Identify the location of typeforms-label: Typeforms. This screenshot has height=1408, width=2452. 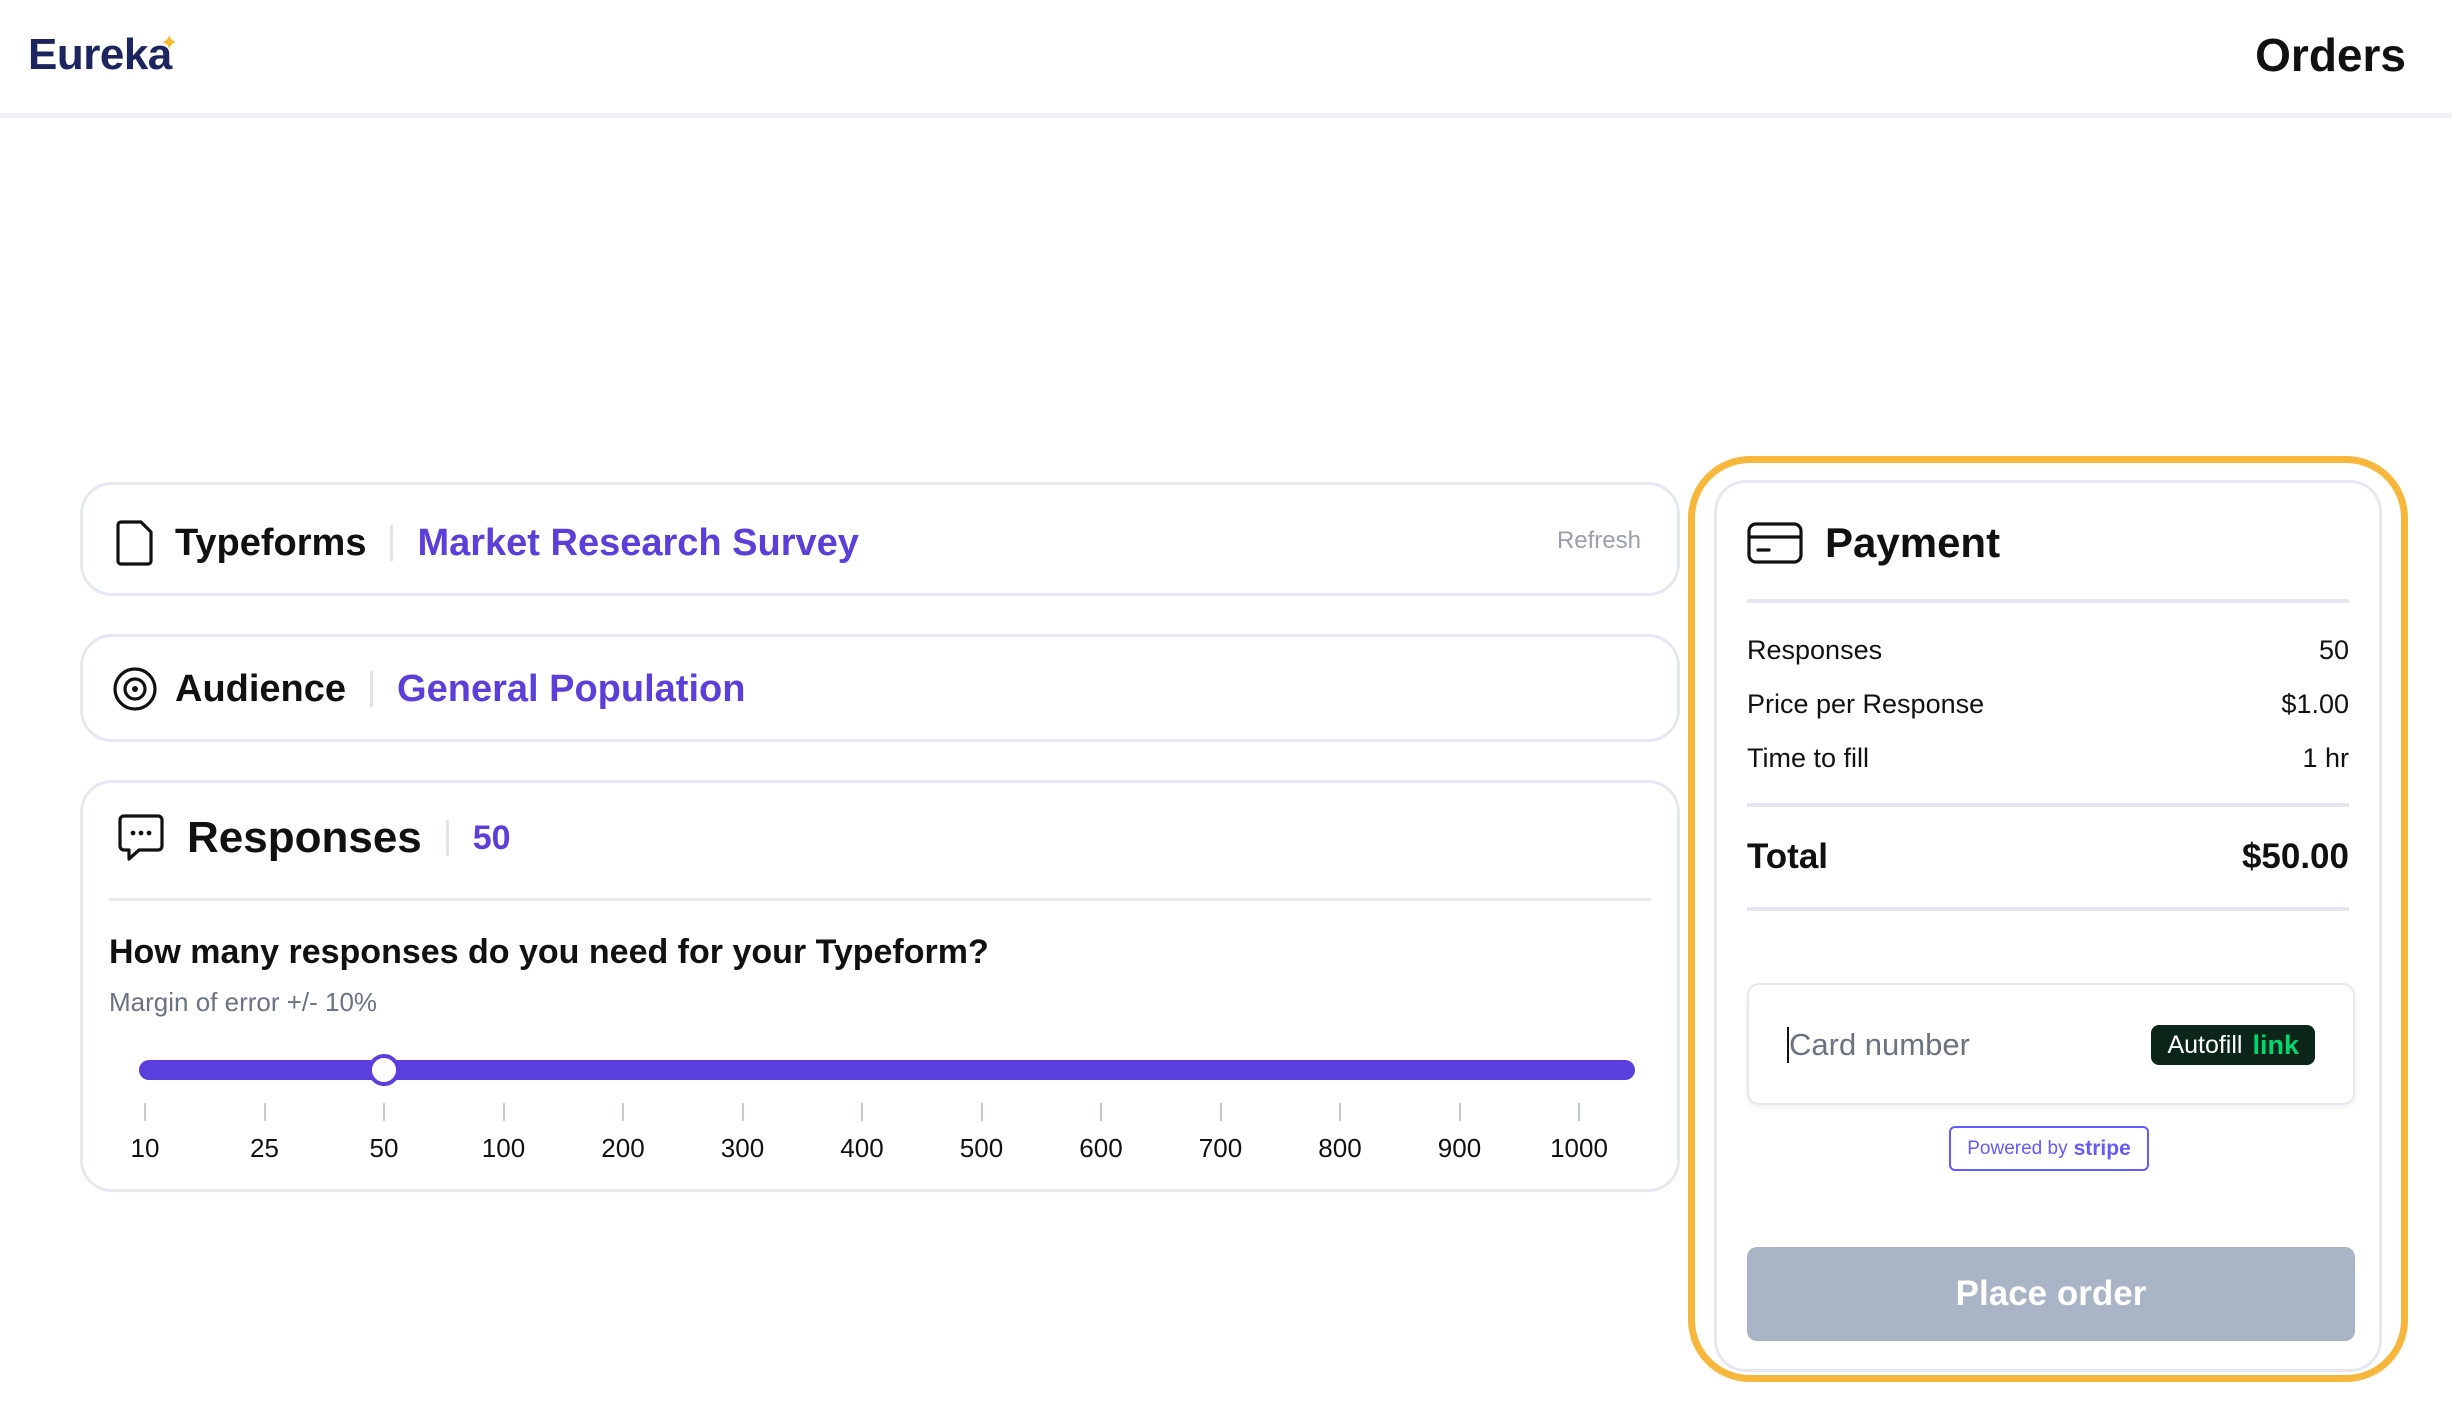
(271, 542).